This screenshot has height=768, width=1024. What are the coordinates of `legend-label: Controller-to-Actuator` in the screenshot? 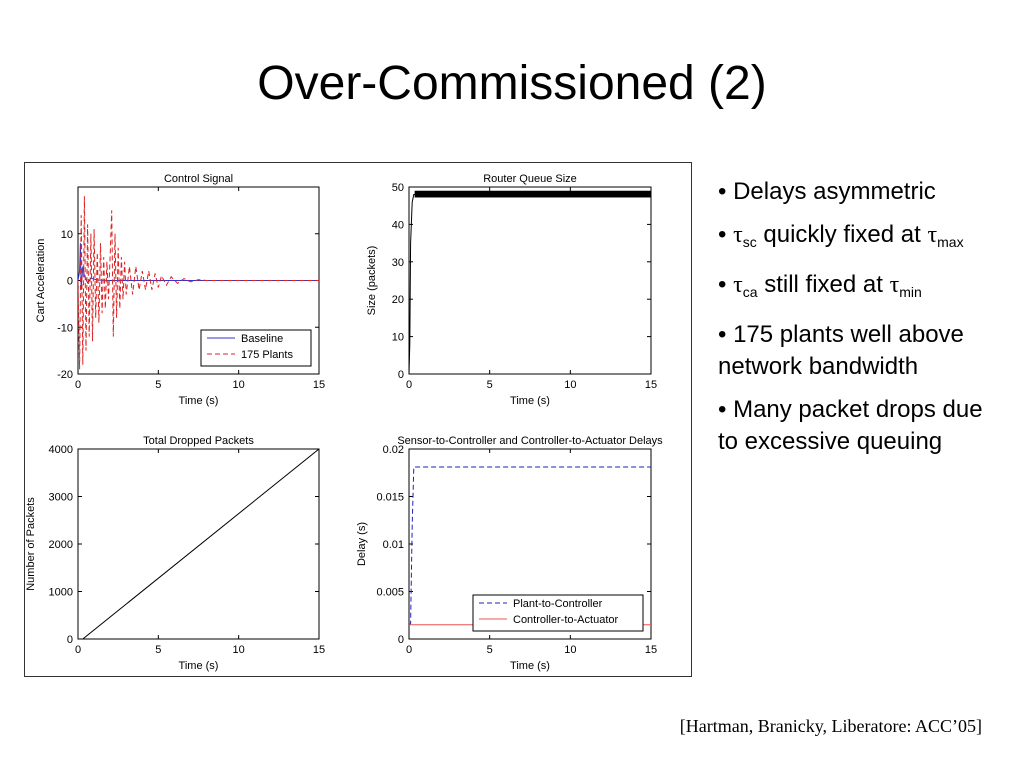 It's located at (565, 620).